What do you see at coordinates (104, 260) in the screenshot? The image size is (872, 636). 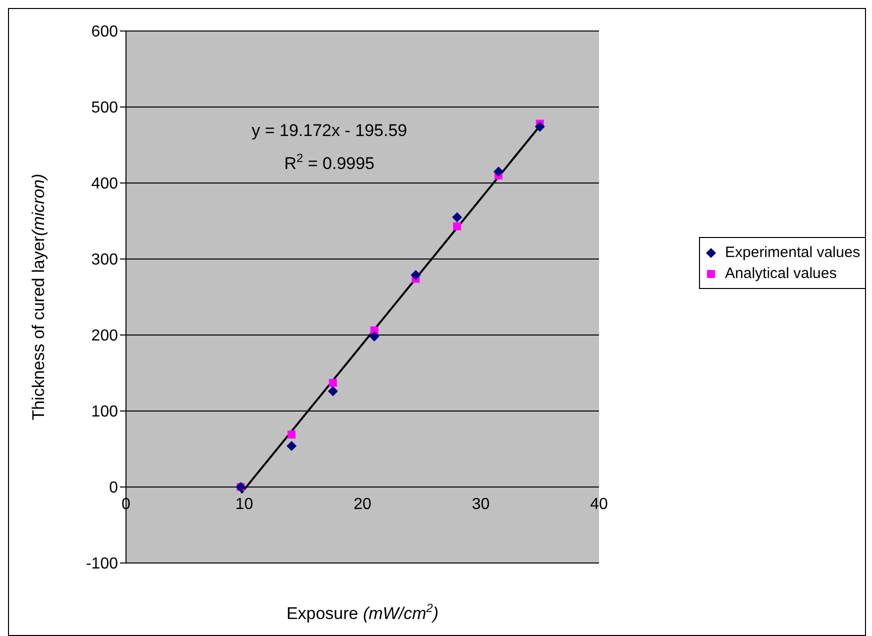 I see `y-tick-label: 300` at bounding box center [104, 260].